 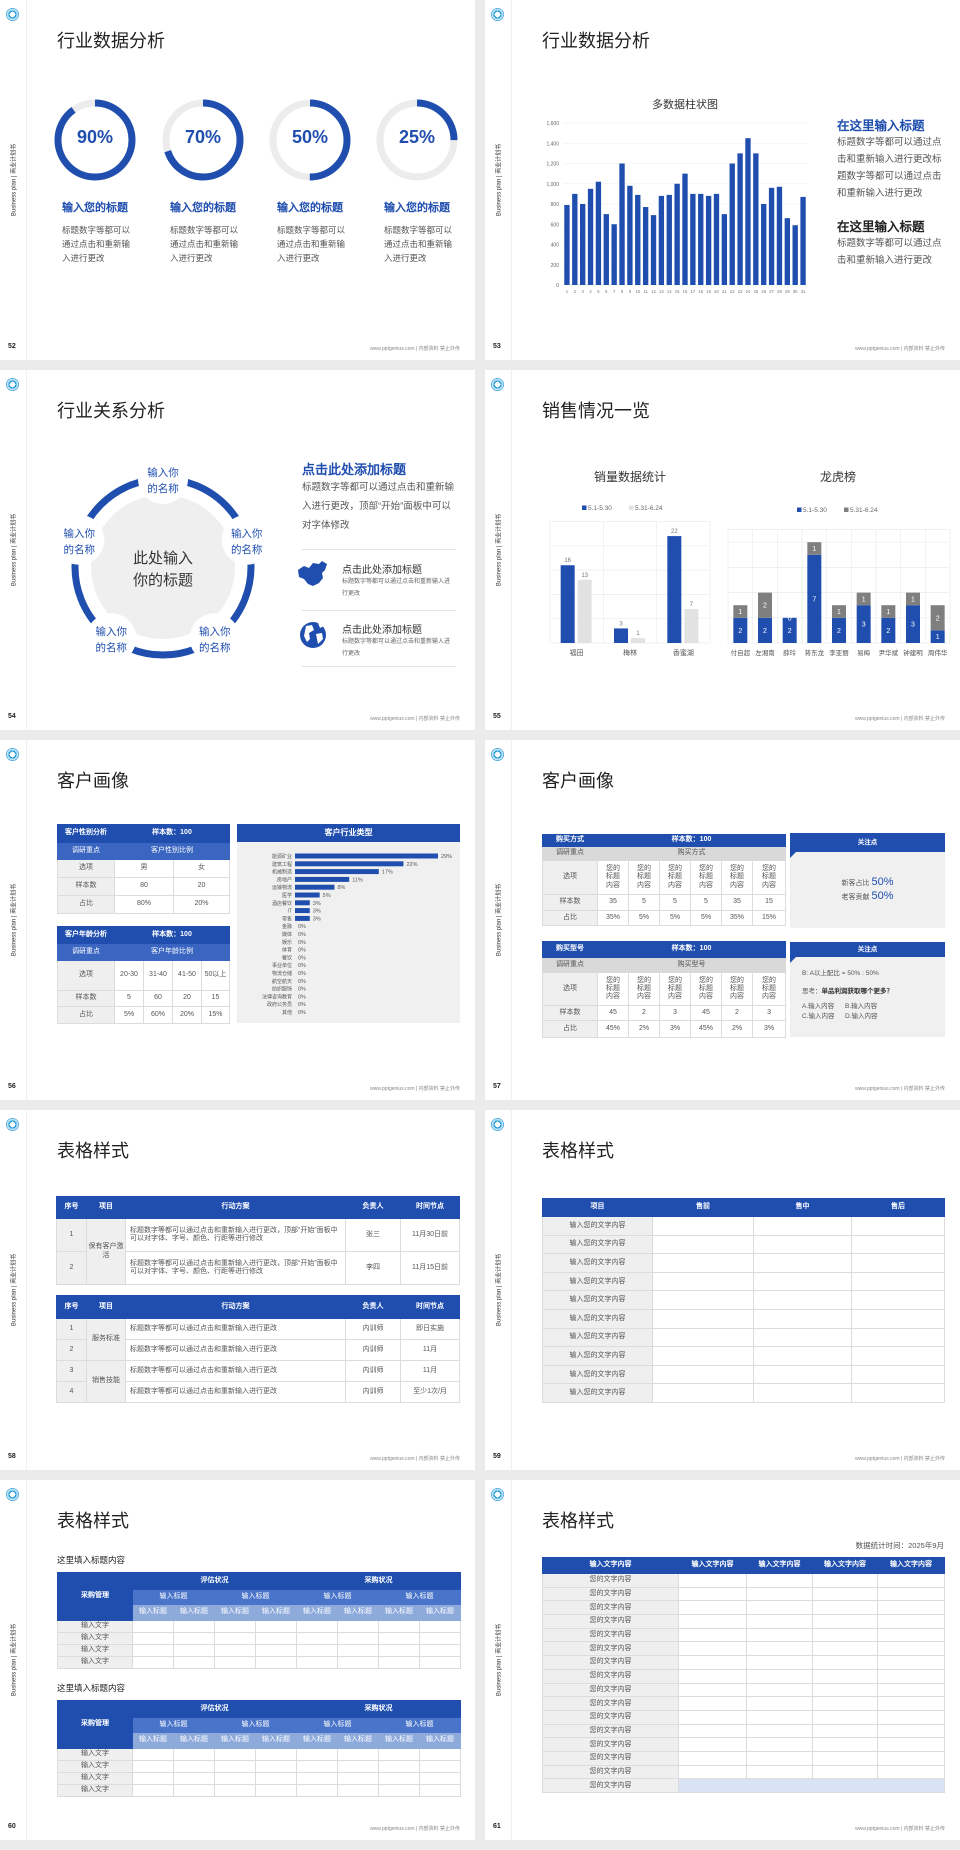 What do you see at coordinates (106, 1381) in the screenshot?
I see `project-cell: 销售技能` at bounding box center [106, 1381].